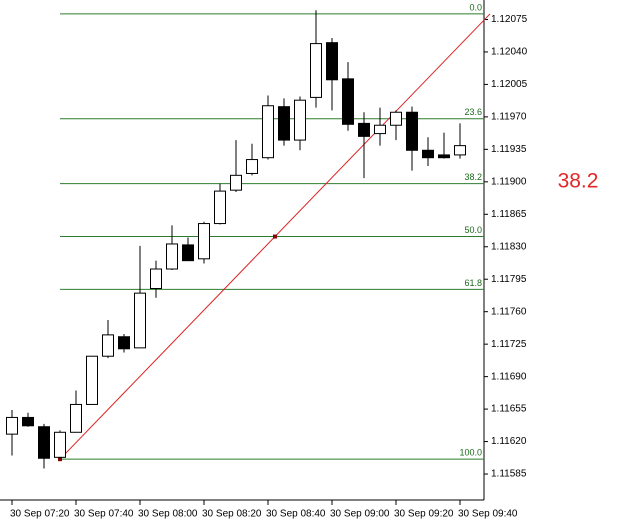  What do you see at coordinates (509, 376) in the screenshot?
I see `y-tick-label: 1.11690` at bounding box center [509, 376].